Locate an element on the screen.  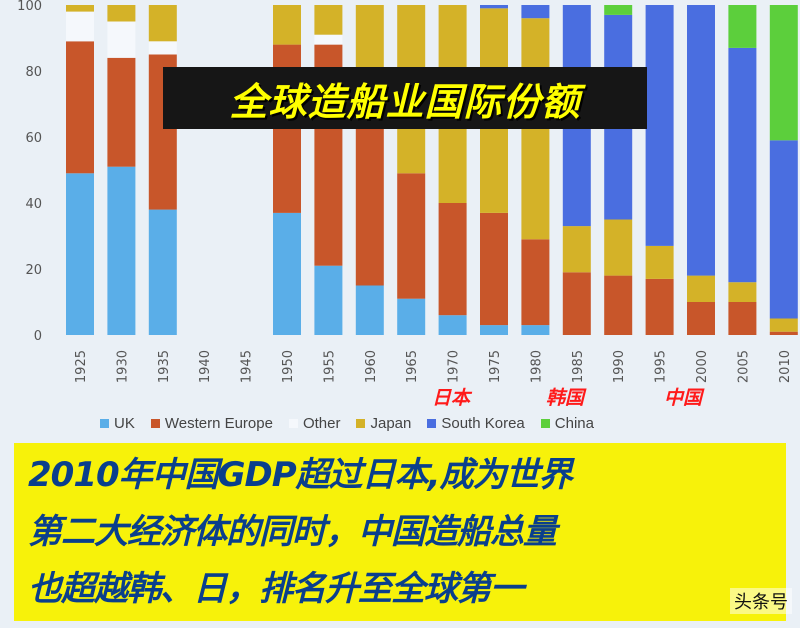
legend-label: Western Europe is located at coordinates (218, 423).